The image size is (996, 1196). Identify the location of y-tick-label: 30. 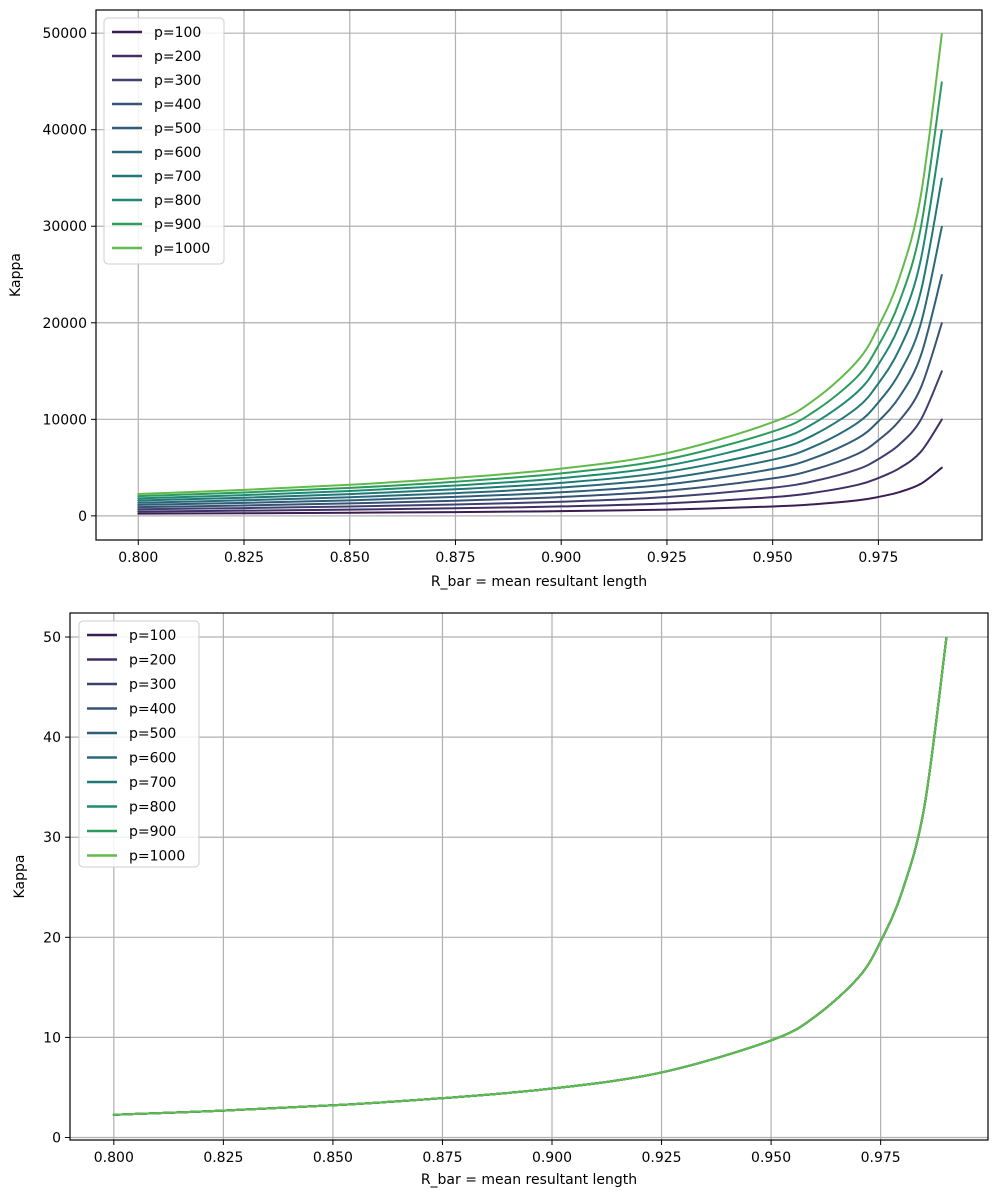
(52, 838).